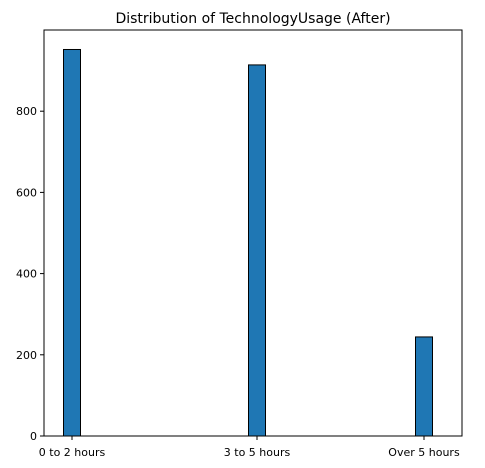  I want to click on y-axis: 0 200 400 600 800, so click(30, 274).